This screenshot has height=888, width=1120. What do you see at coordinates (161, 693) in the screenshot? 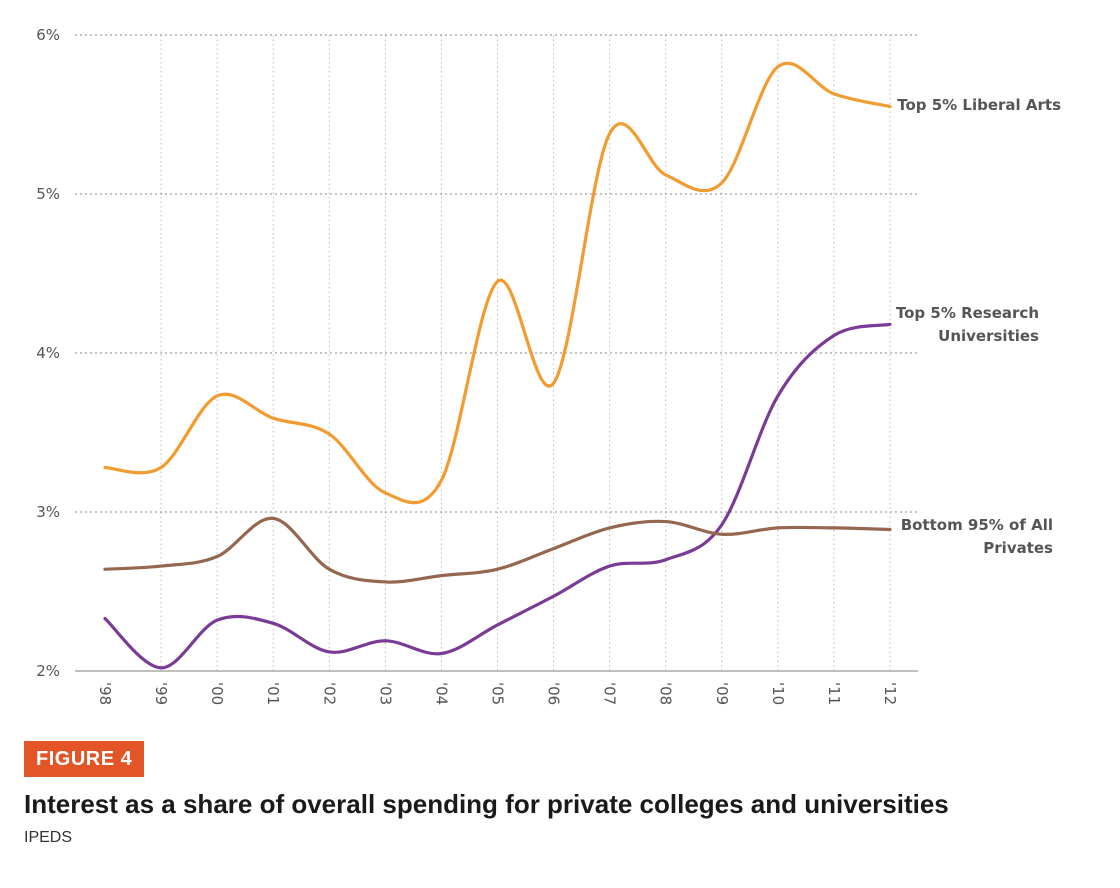
I see `x-tick-label: '99` at bounding box center [161, 693].